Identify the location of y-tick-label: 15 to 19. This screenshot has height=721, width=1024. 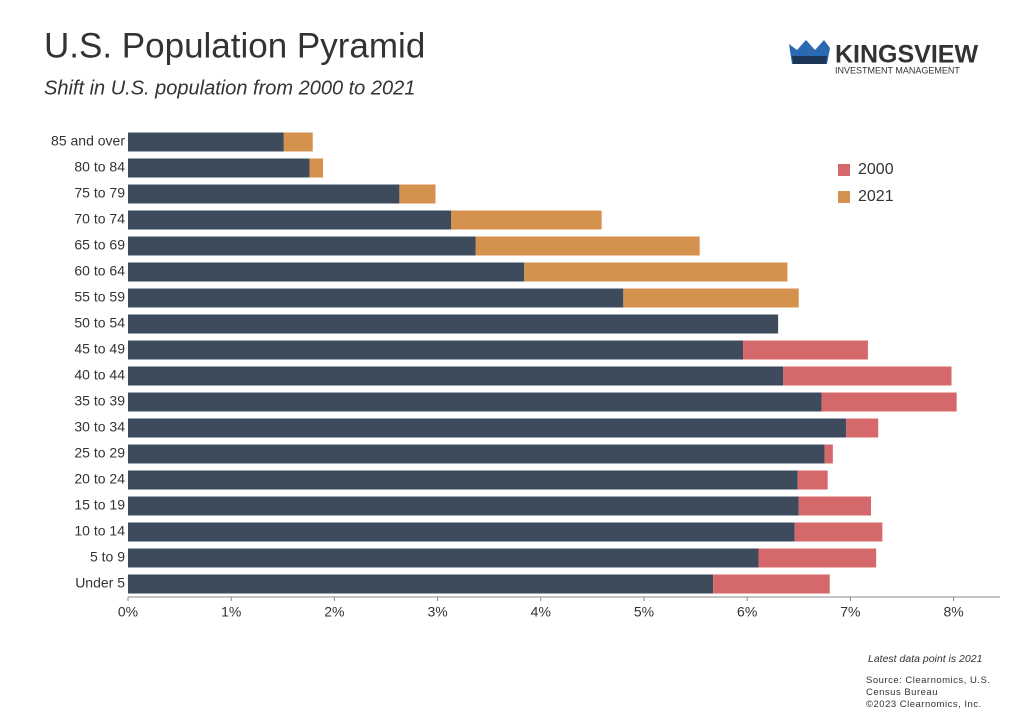
(99, 505).